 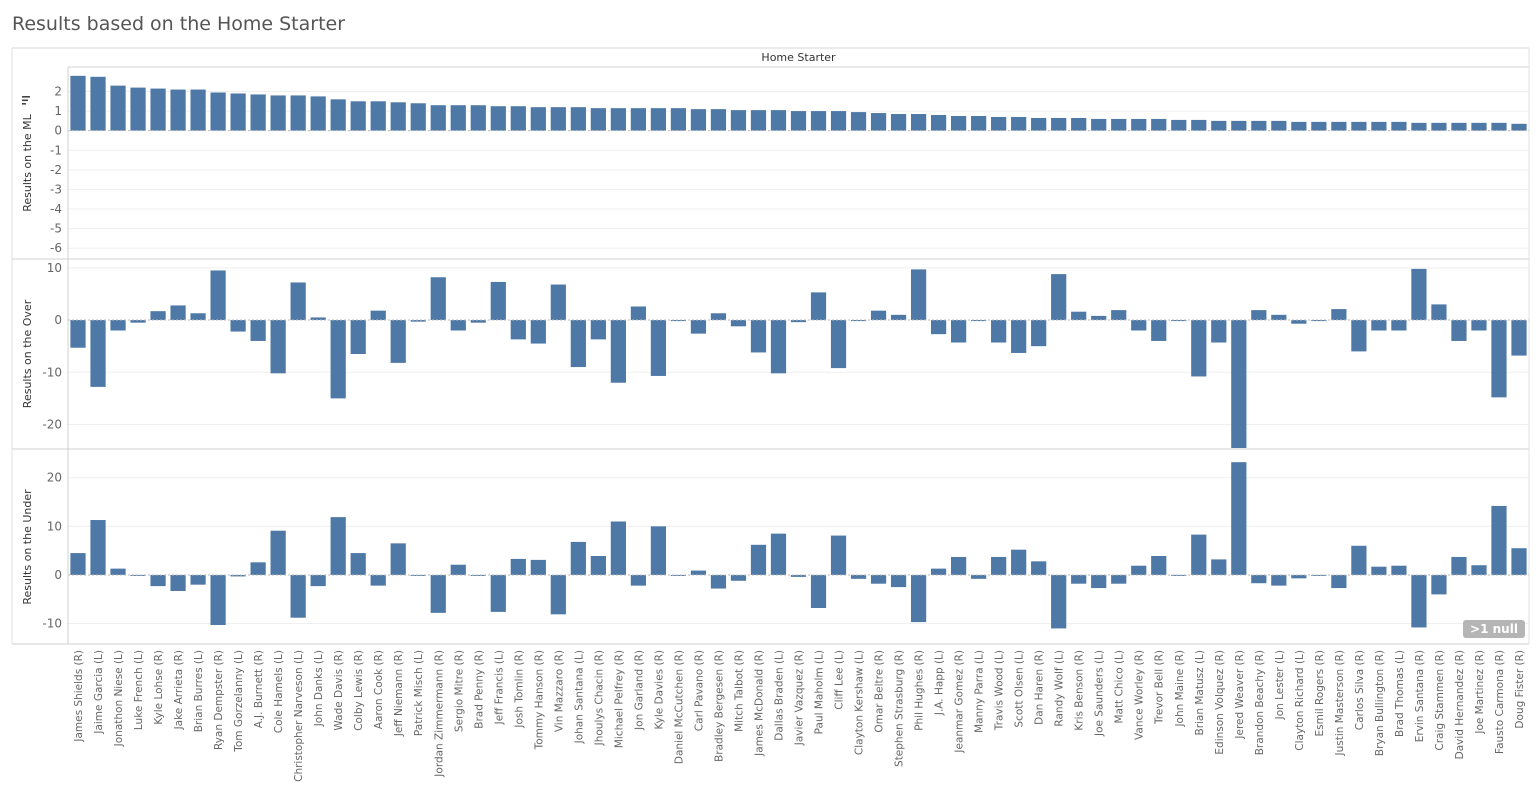 I want to click on x-category-label: Kyle Davies (R), so click(x=659, y=689).